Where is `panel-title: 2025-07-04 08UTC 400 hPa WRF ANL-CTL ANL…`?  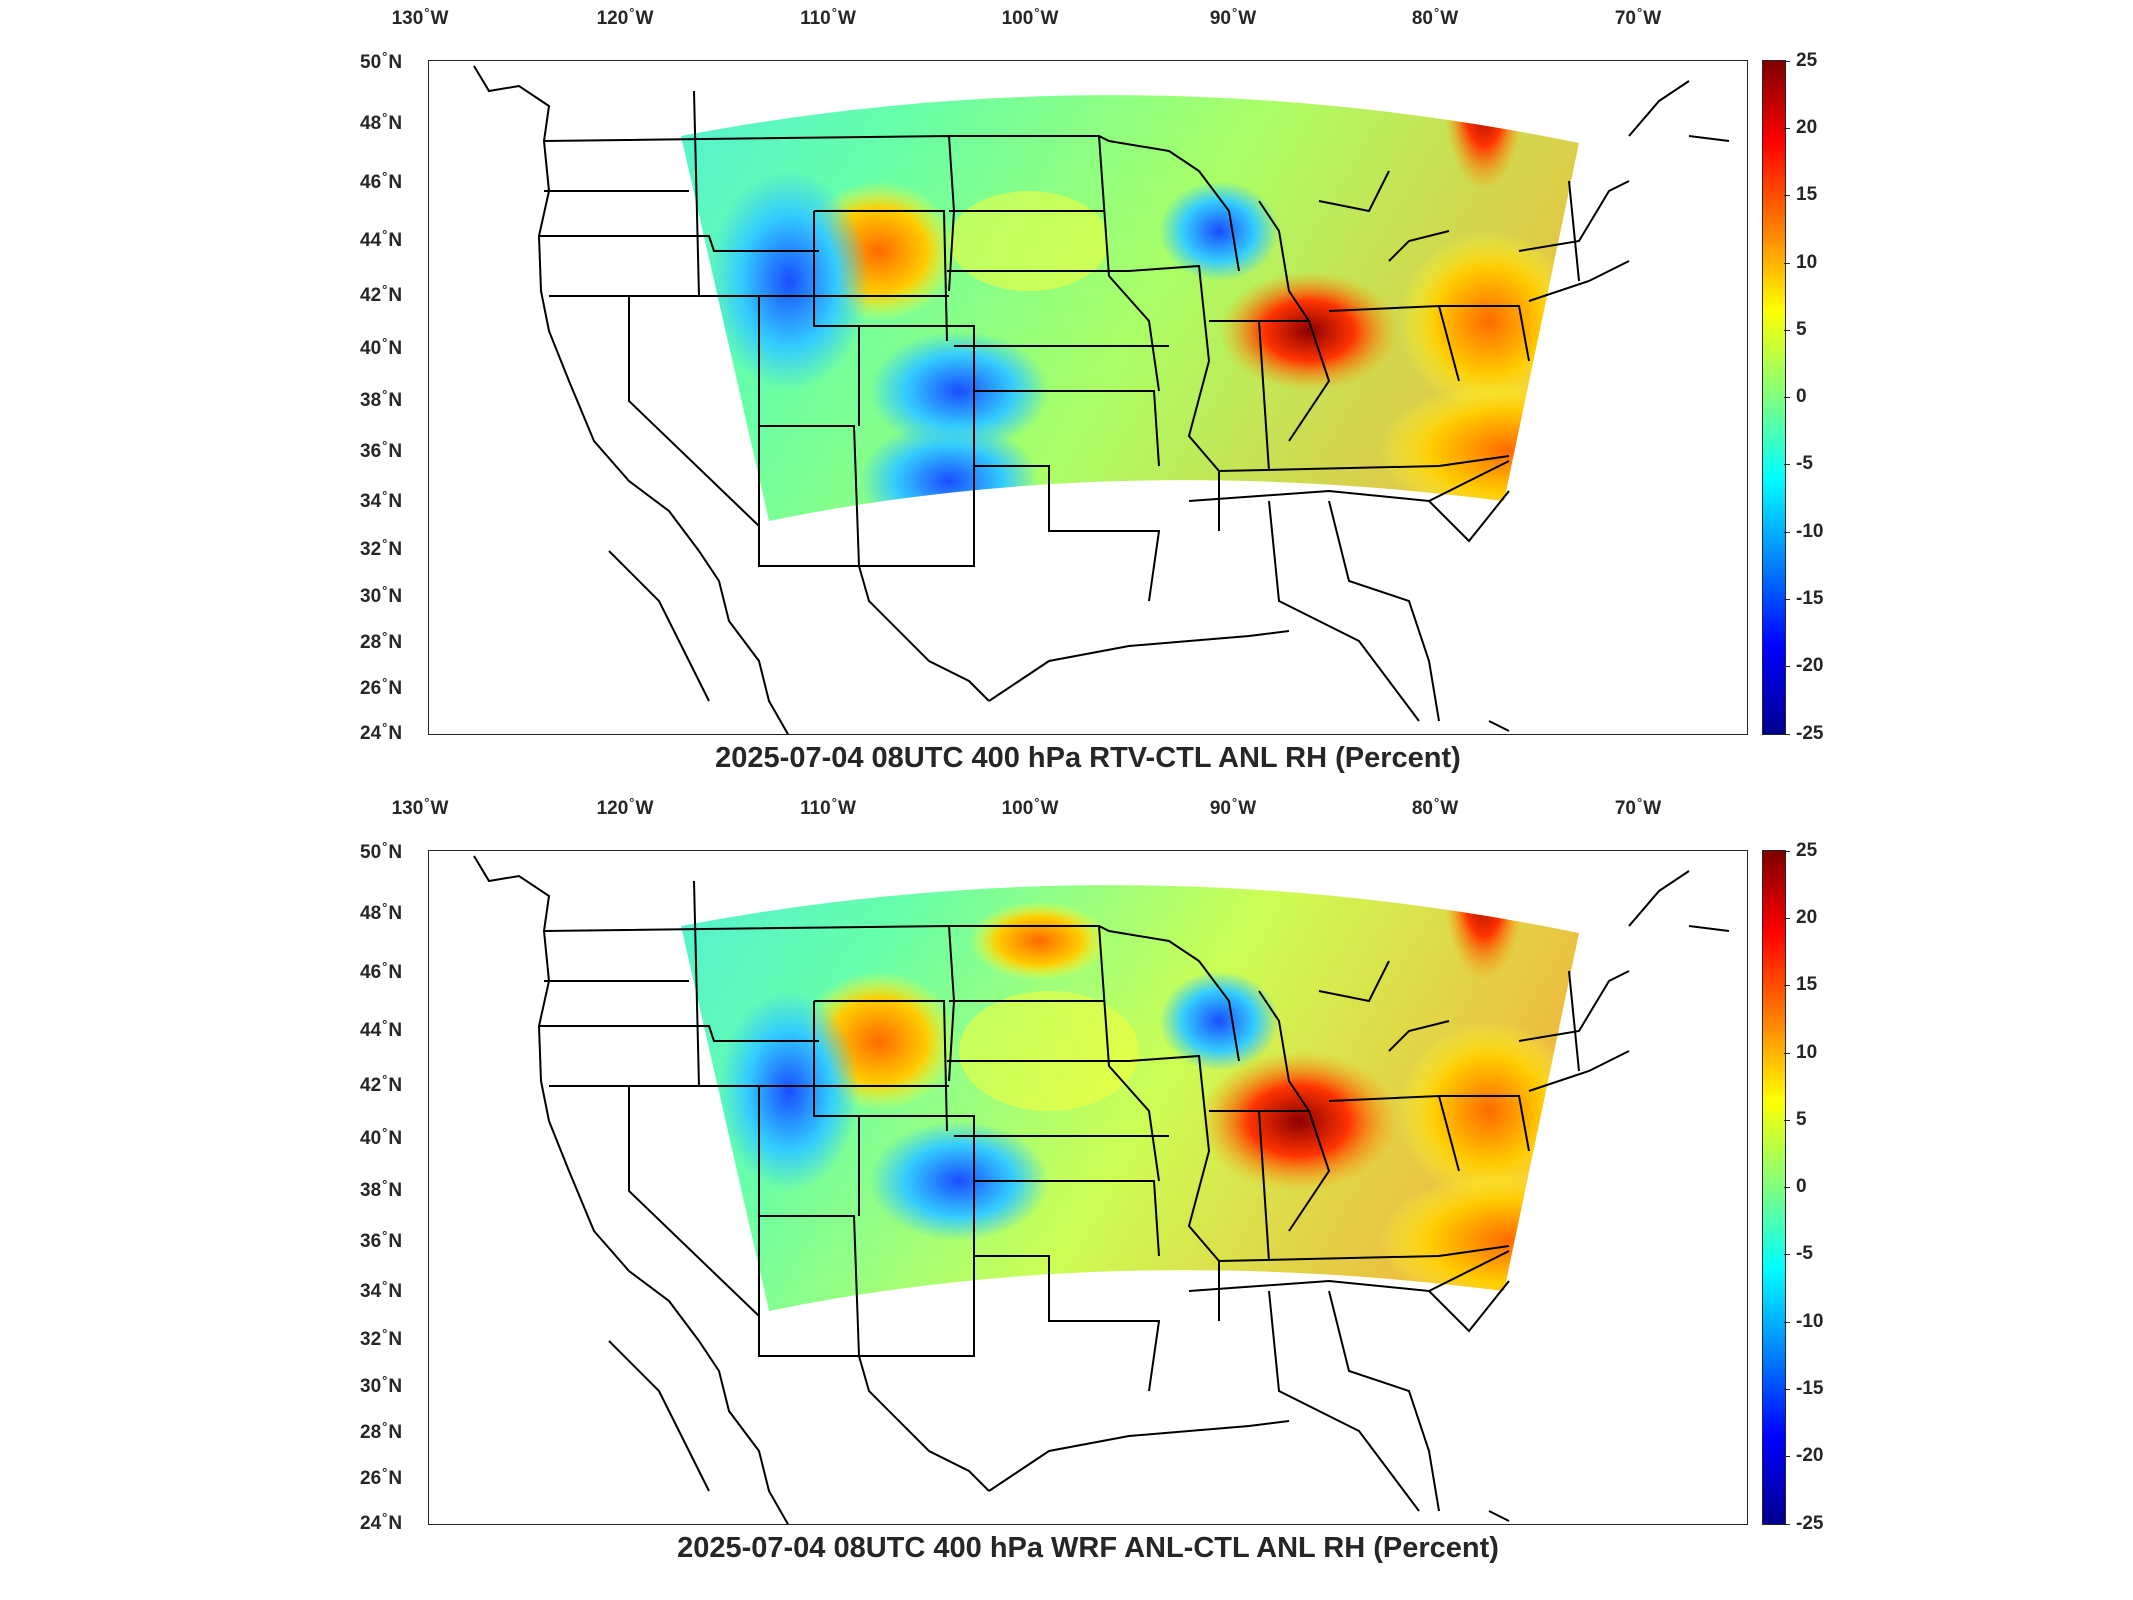 panel-title: 2025-07-04 08UTC 400 hPa WRF ANL-CTL ANL… is located at coordinates (1088, 1548).